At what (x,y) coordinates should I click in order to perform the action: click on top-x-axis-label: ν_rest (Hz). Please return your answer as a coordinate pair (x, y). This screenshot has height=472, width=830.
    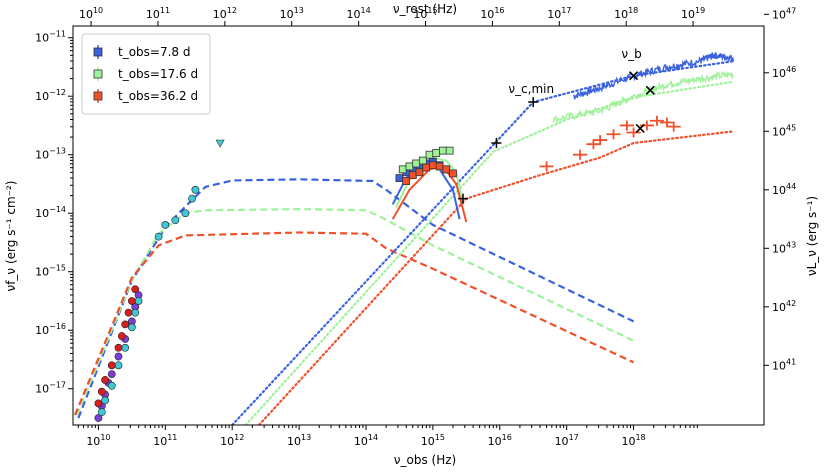
    Looking at the image, I should click on (425, 9).